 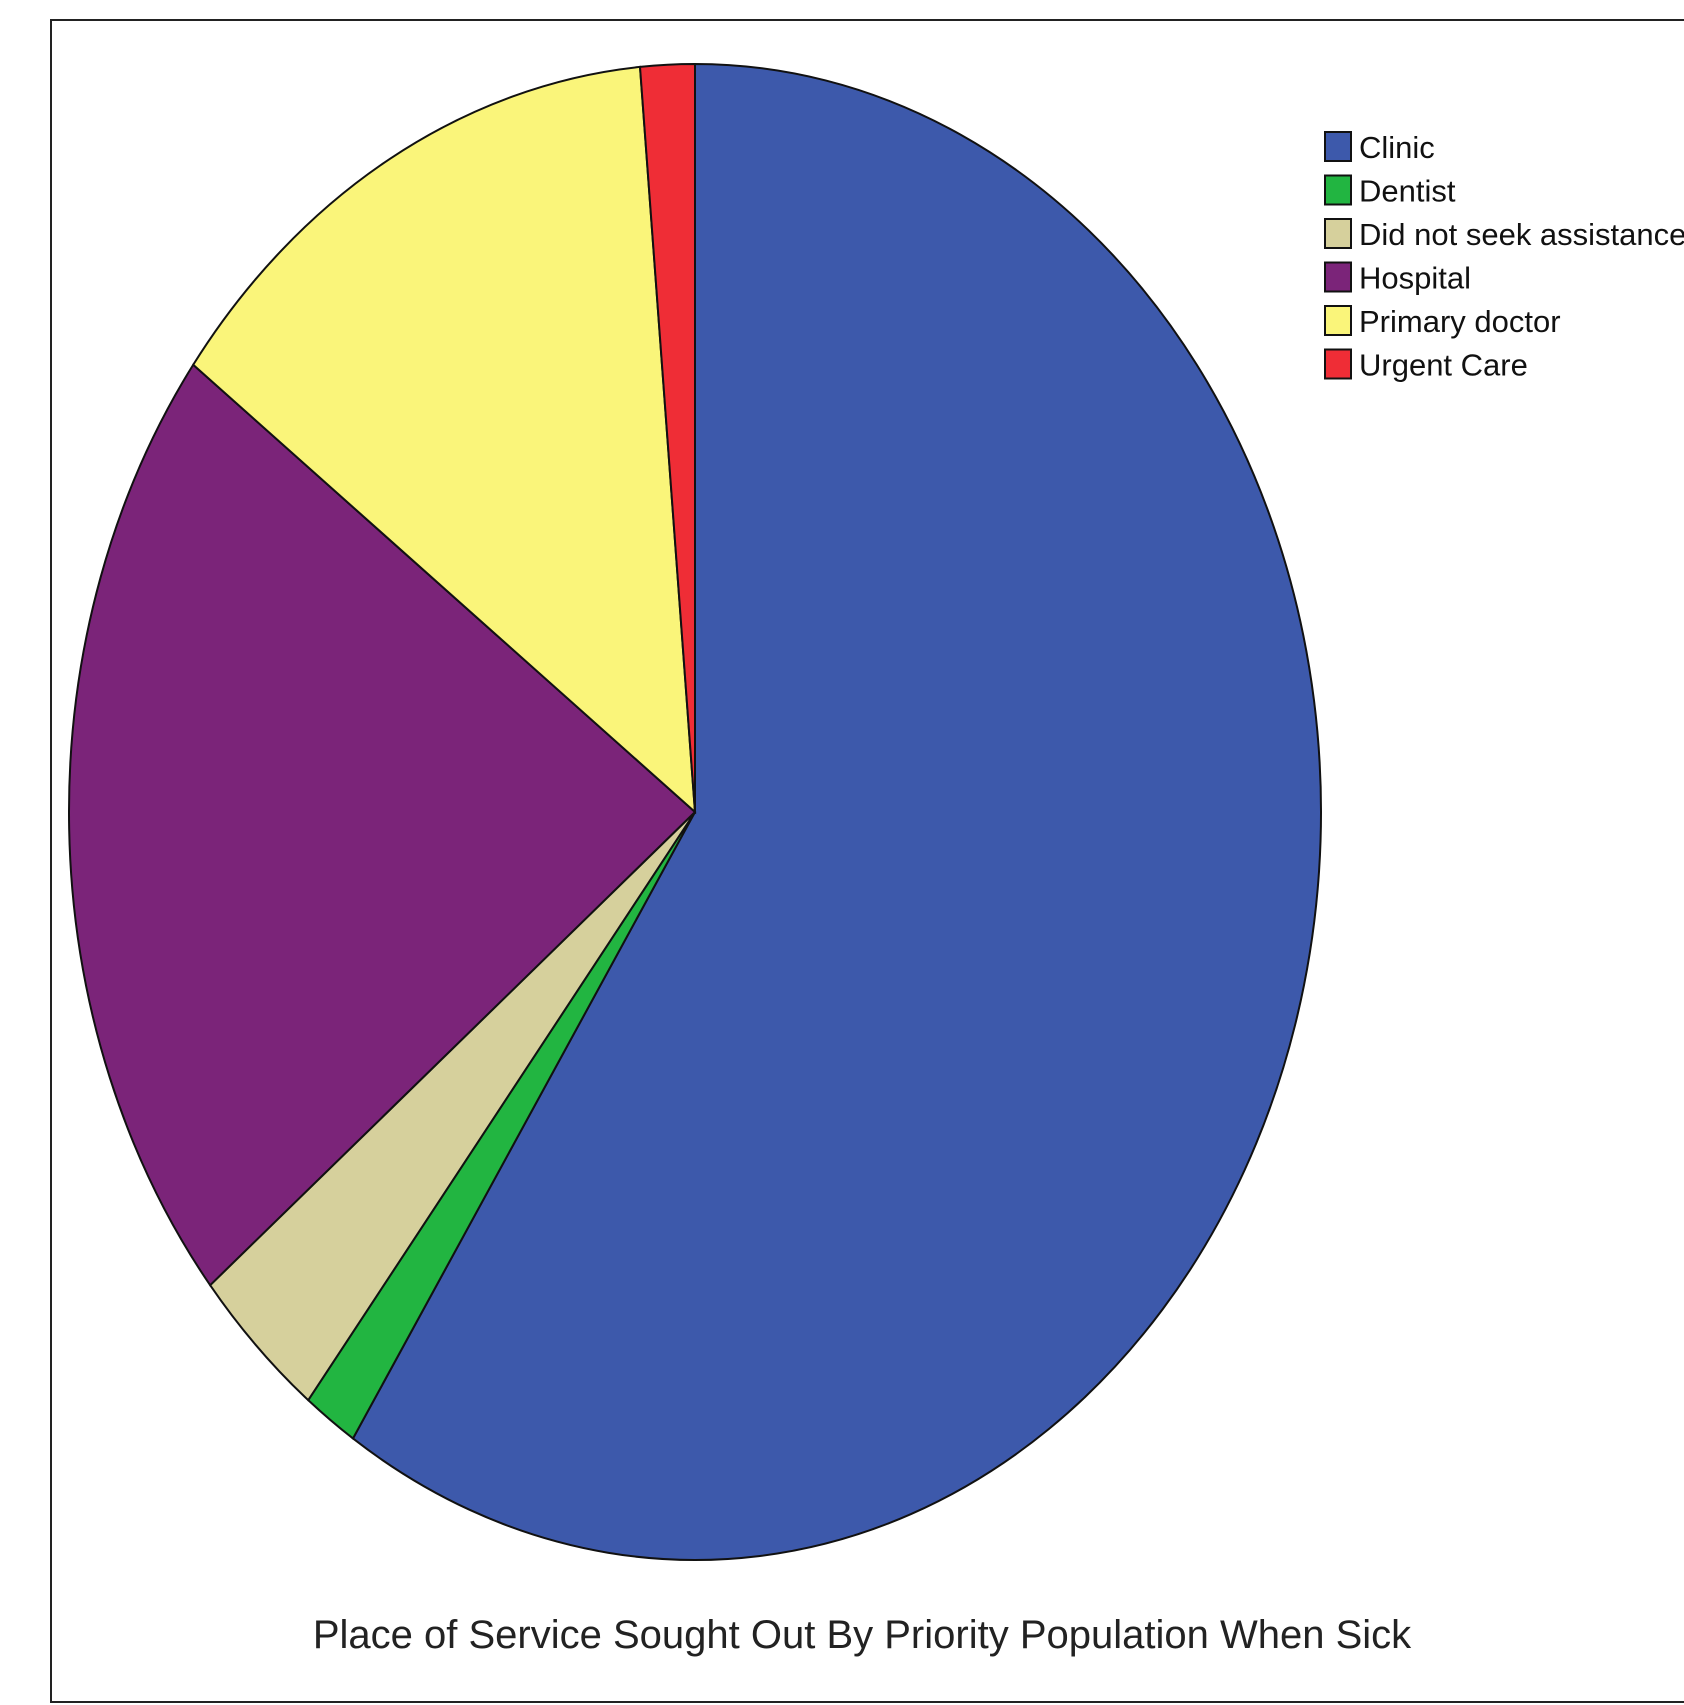 What do you see at coordinates (1338, 277) in the screenshot?
I see `legend-swatch-hospital` at bounding box center [1338, 277].